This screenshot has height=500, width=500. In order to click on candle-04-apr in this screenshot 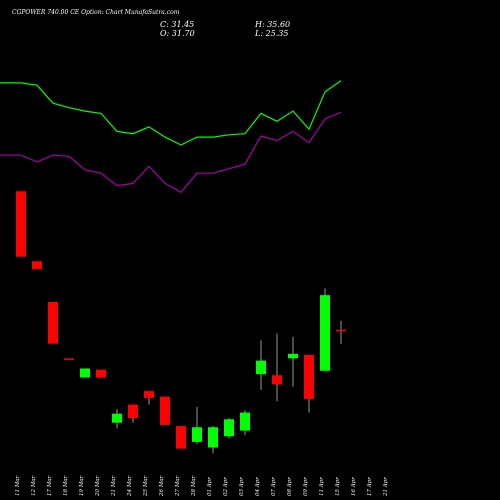, I will do `click(261, 365)`.